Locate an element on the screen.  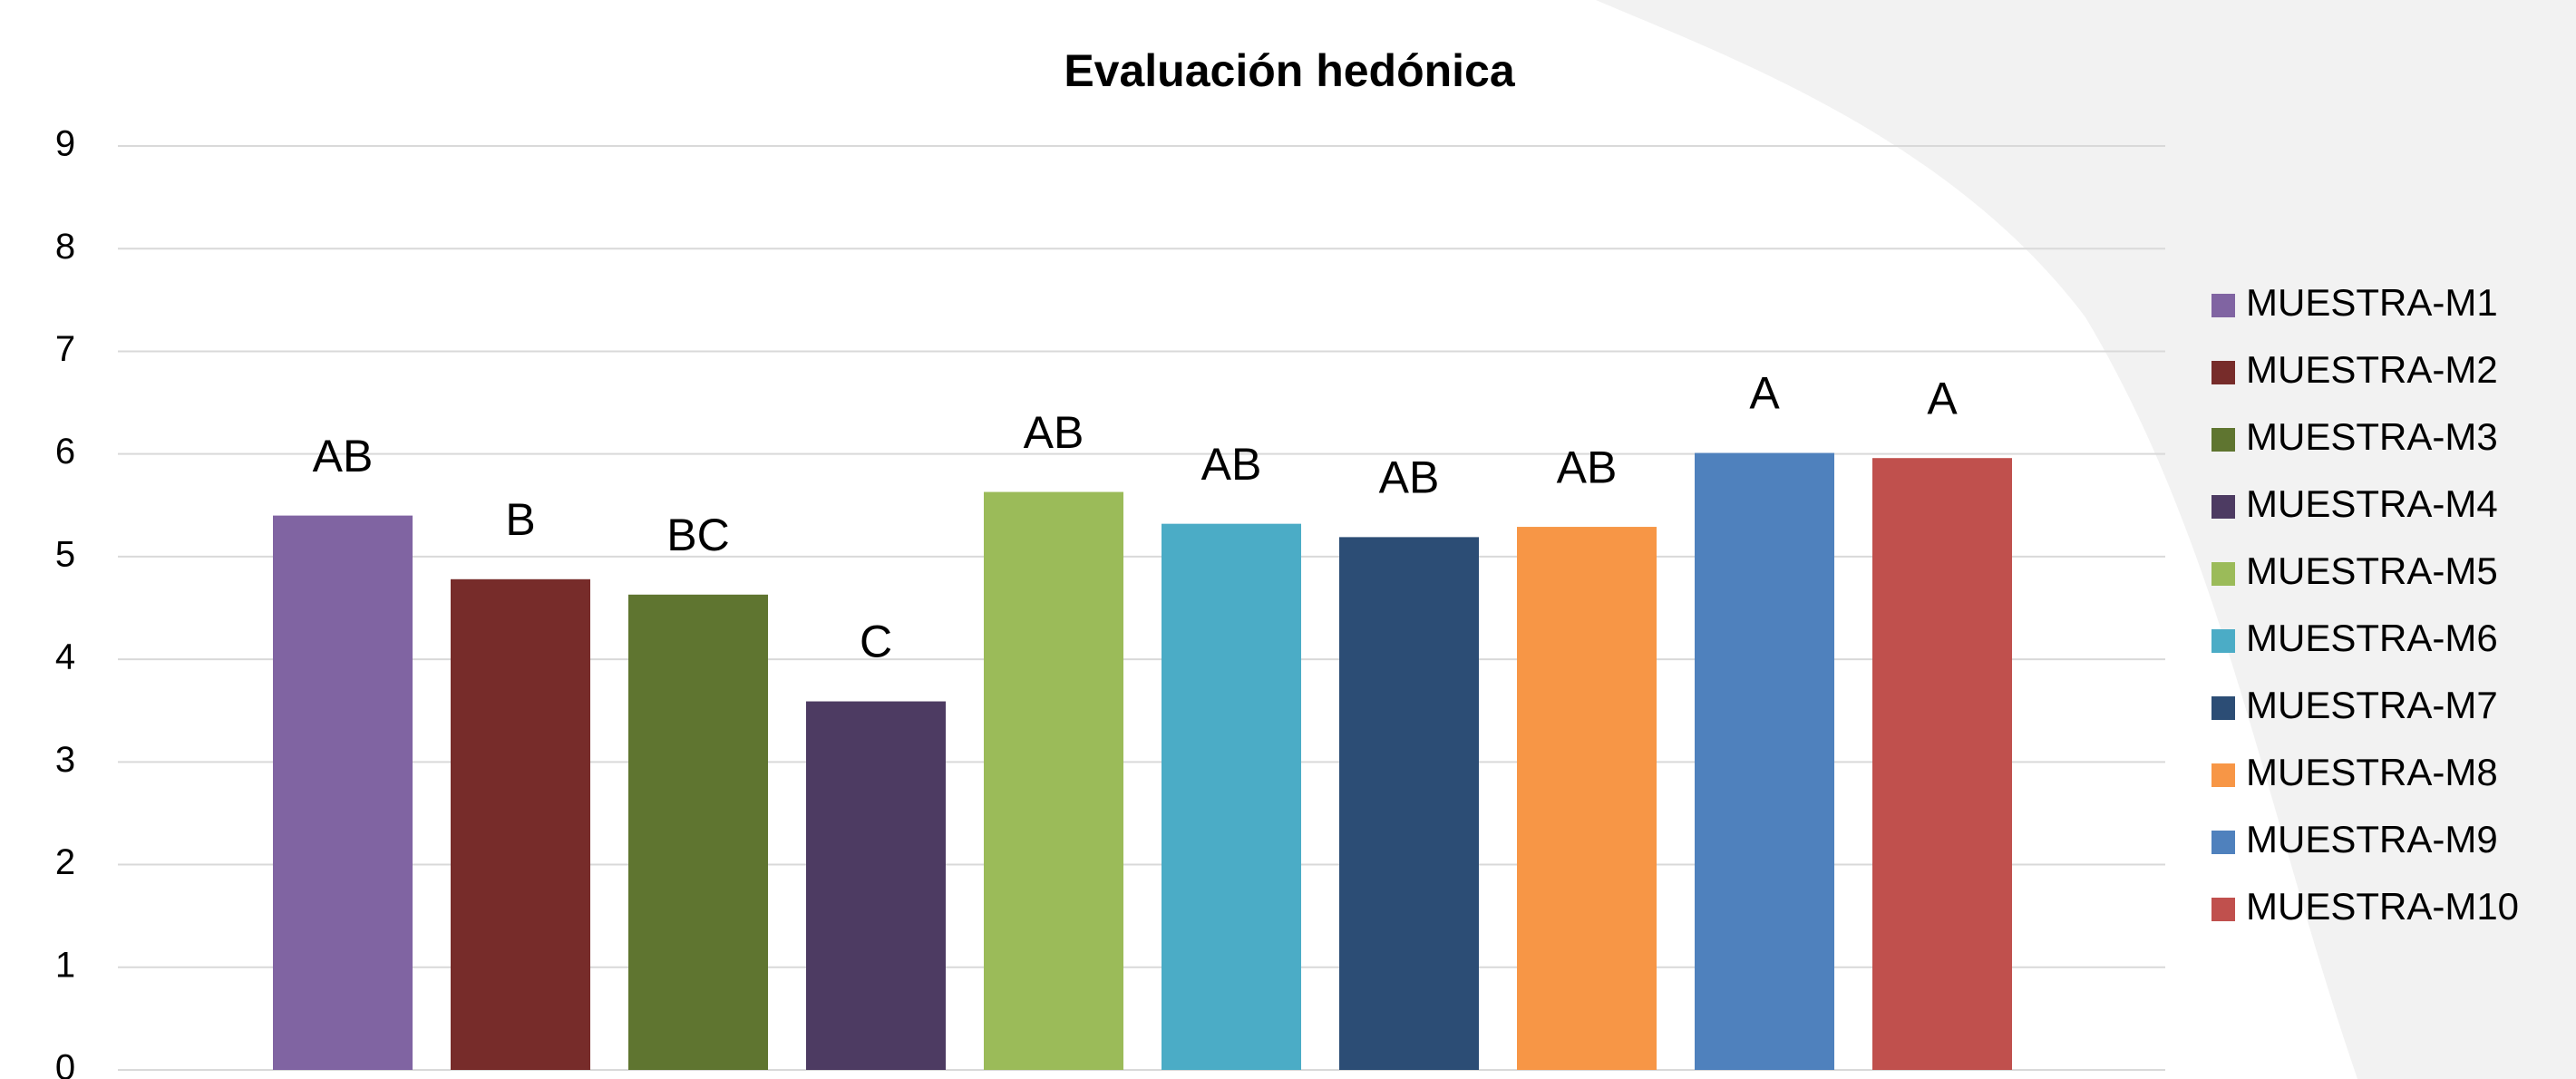
legend-label: MUESTRA-M7 is located at coordinates (2372, 705).